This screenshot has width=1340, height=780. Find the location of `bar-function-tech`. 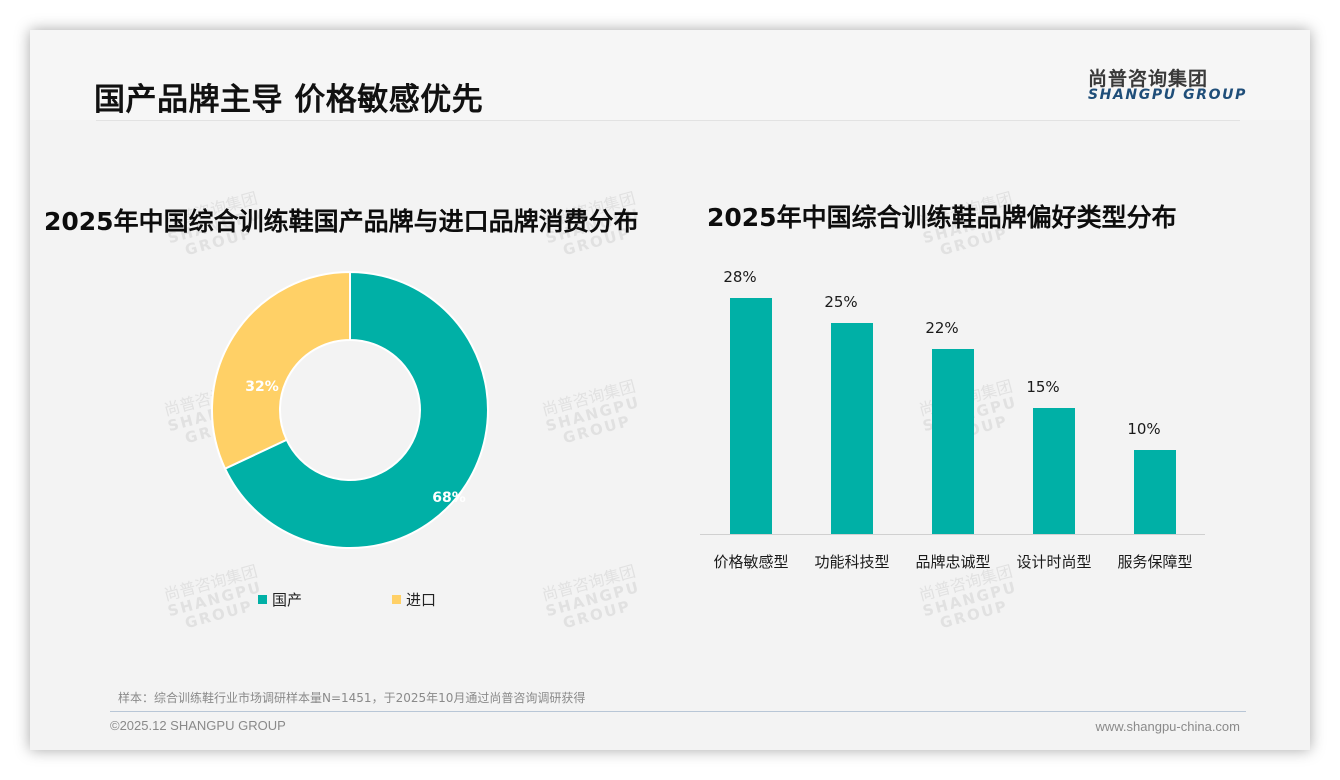

bar-function-tech is located at coordinates (852, 428).